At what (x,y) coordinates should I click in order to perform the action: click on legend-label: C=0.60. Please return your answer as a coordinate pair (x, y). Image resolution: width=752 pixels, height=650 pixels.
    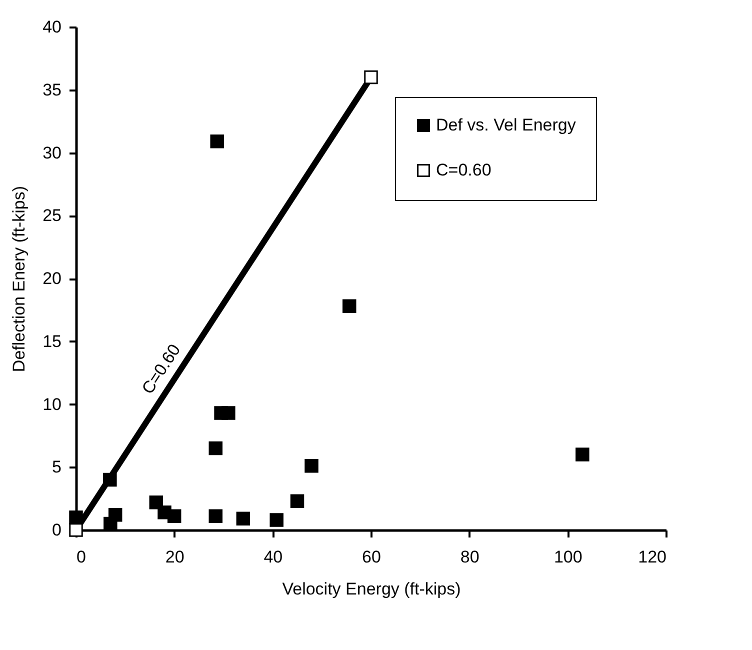
    Looking at the image, I should click on (464, 170).